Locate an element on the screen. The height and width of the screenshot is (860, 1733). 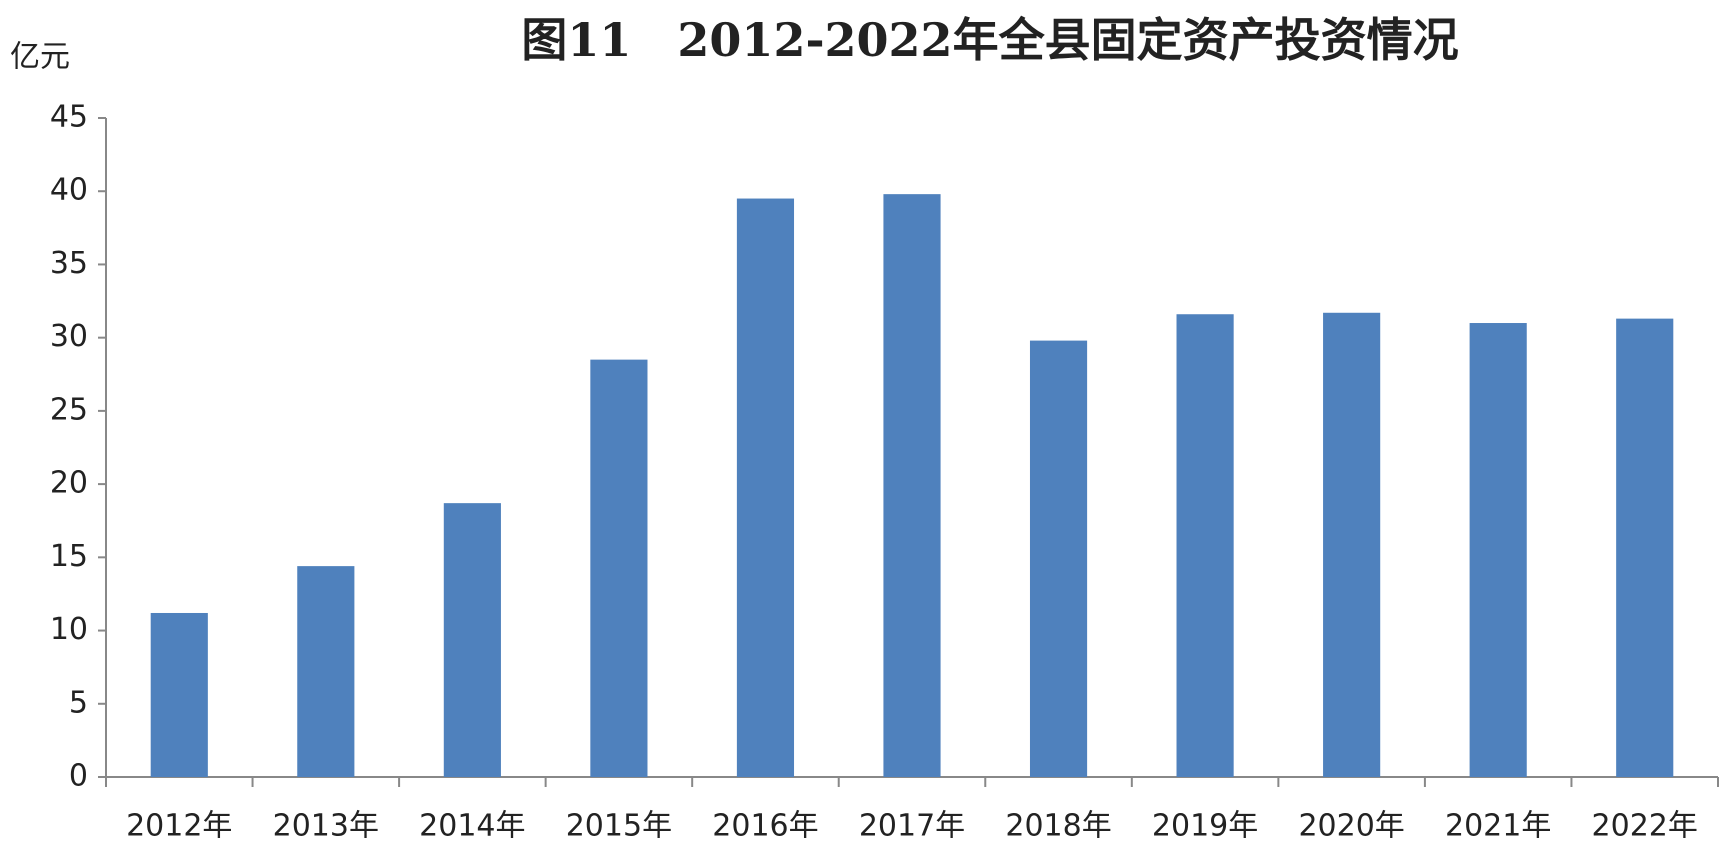
y-tick-label: 10 is located at coordinates (69, 629).